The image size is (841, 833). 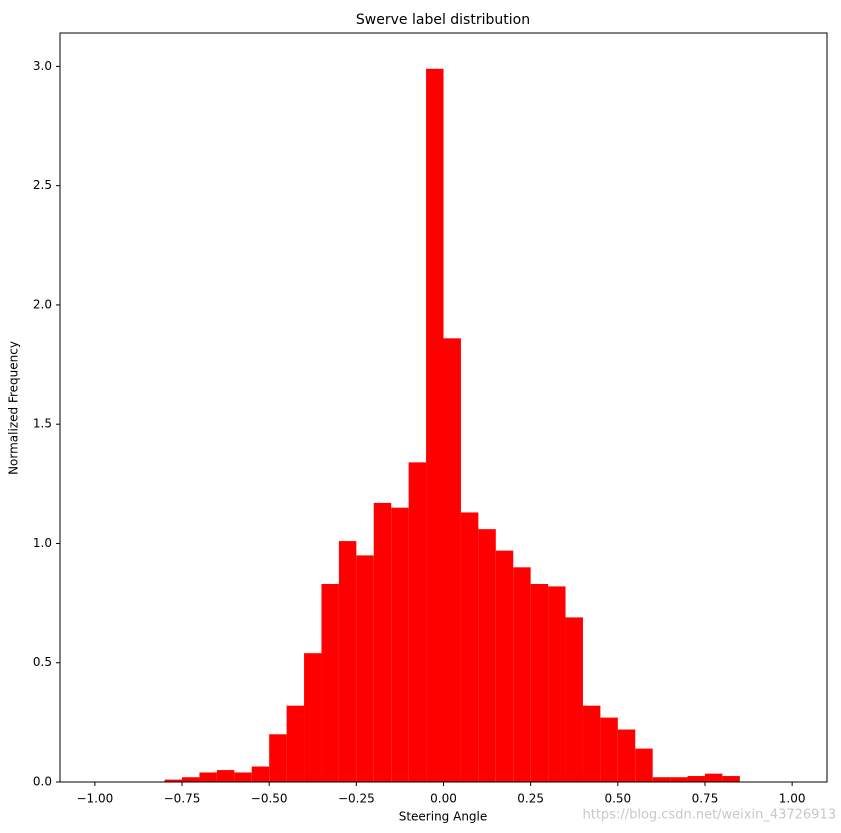 What do you see at coordinates (42, 543) in the screenshot?
I see `y-tick-label: 1.0` at bounding box center [42, 543].